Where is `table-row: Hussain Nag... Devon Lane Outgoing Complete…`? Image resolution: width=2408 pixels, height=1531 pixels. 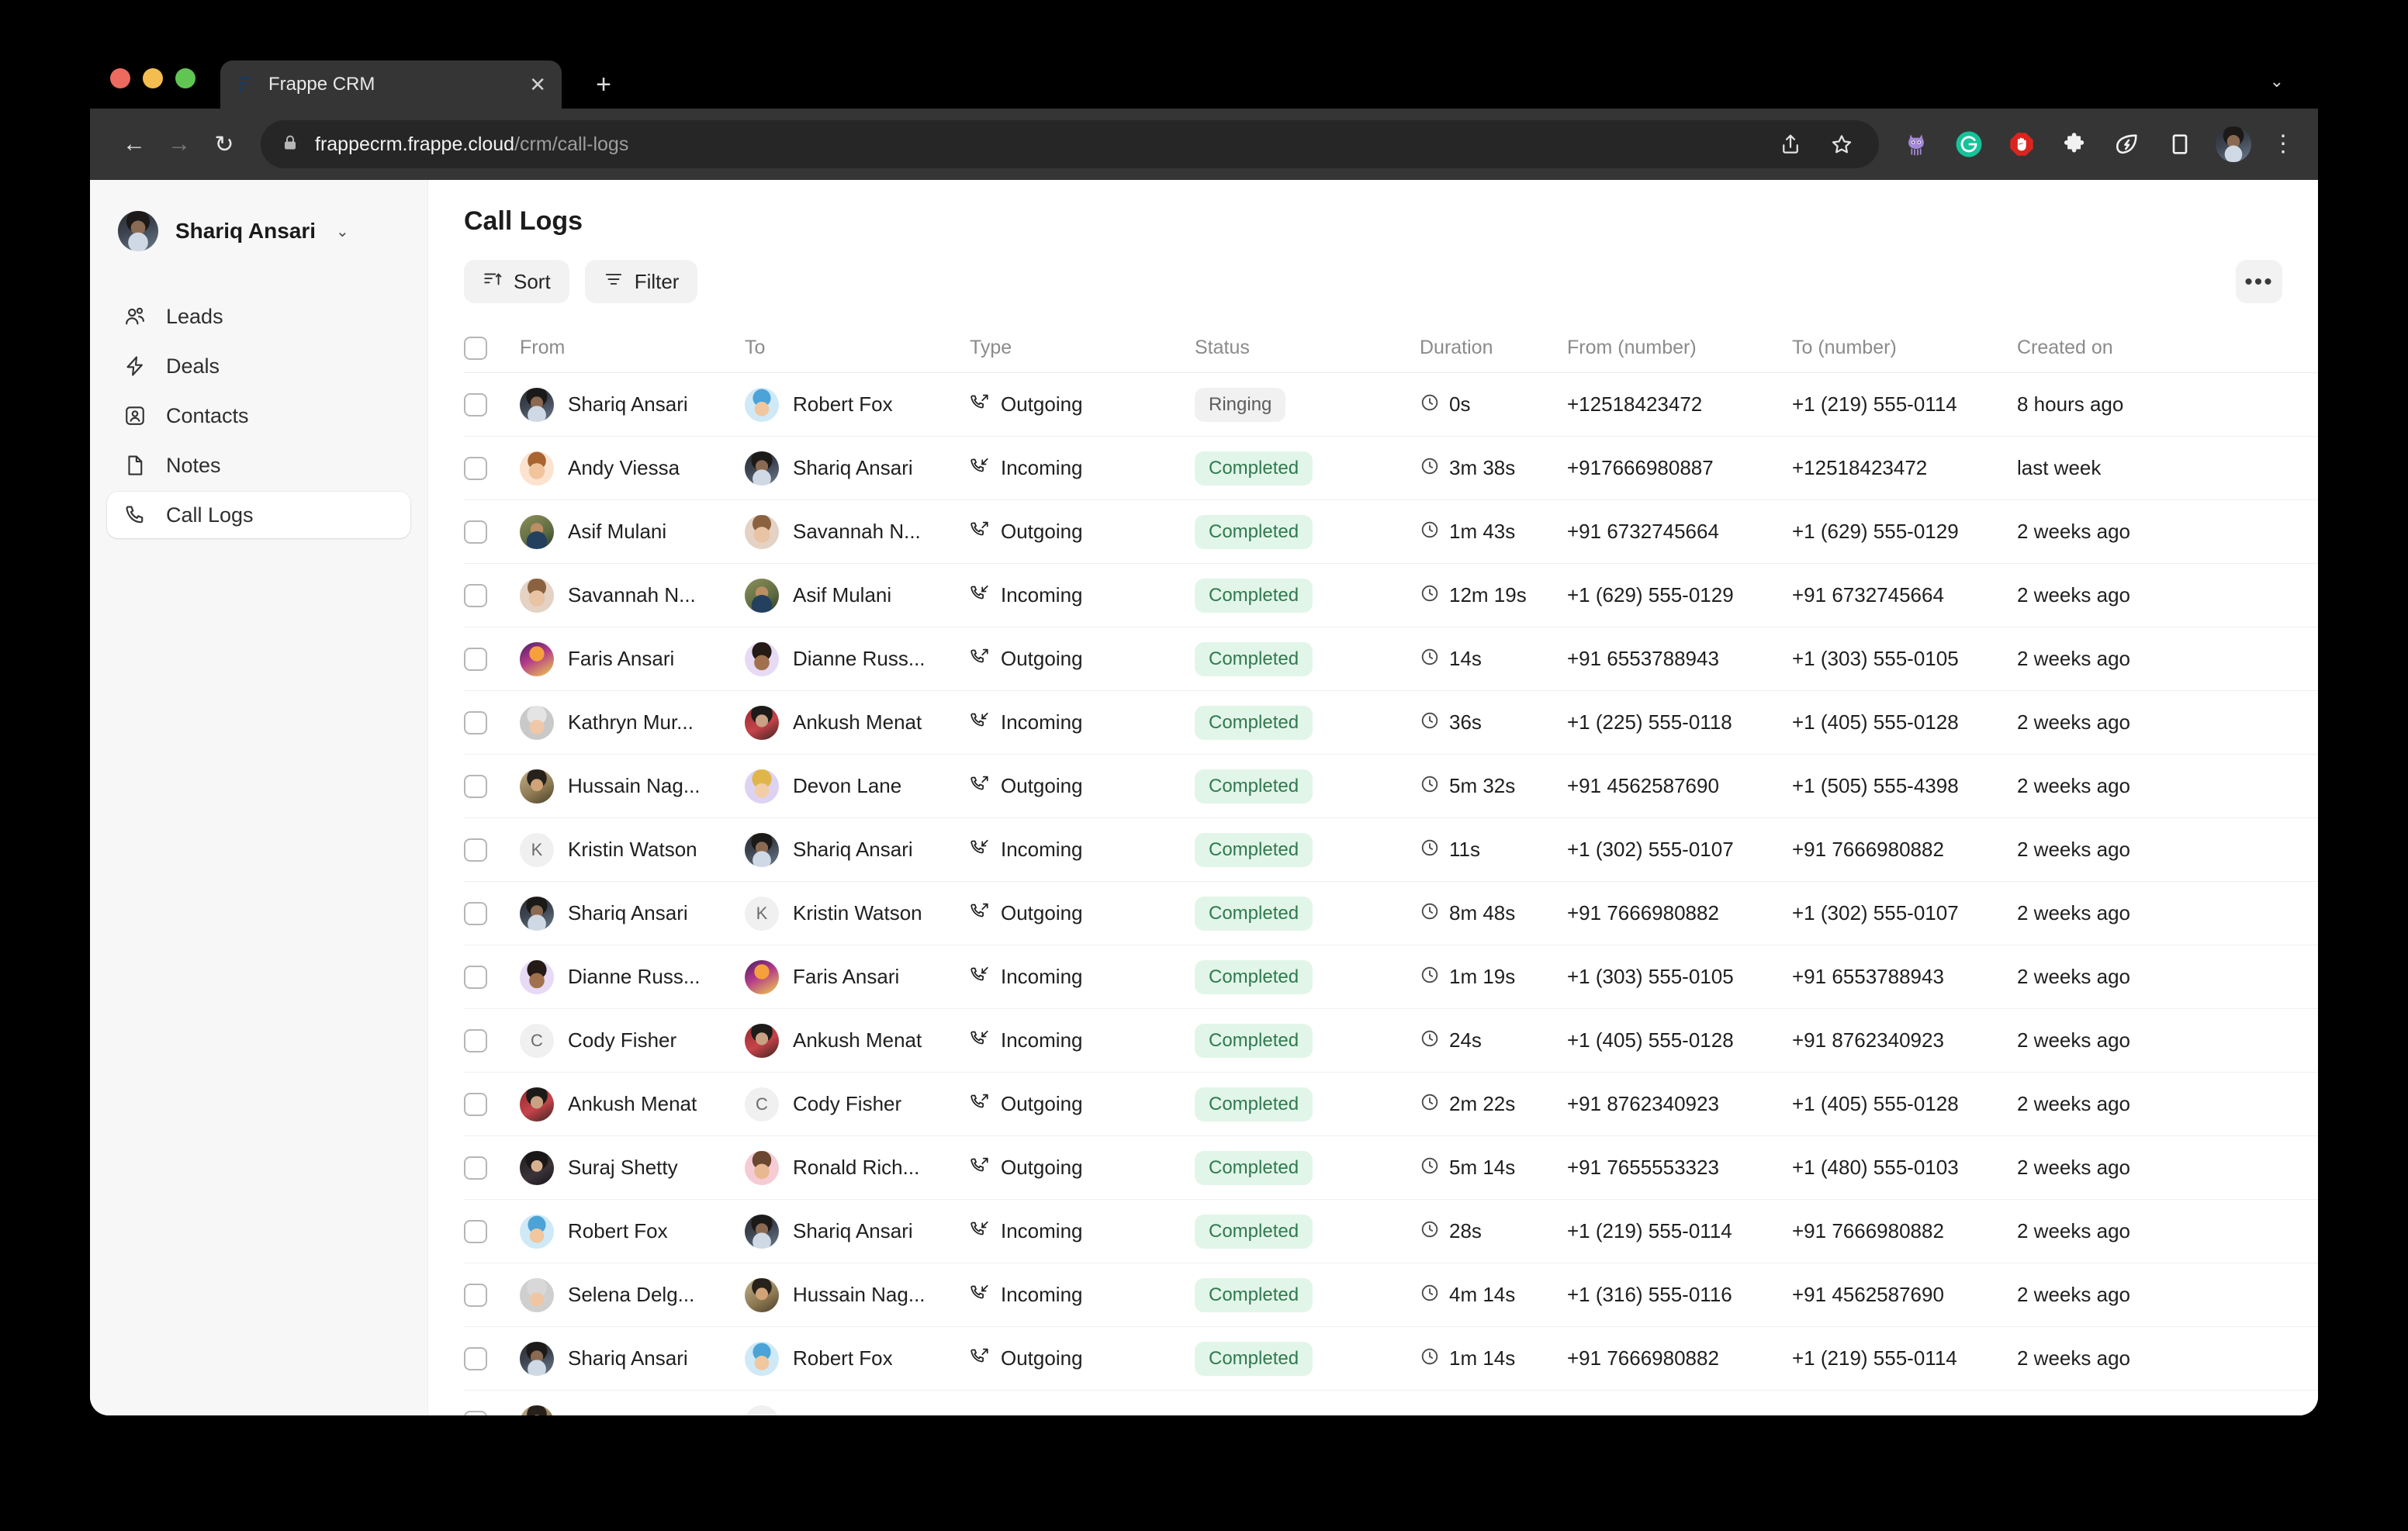 table-row: Hussain Nag... Devon Lane Outgoing Complete… is located at coordinates (1391, 786).